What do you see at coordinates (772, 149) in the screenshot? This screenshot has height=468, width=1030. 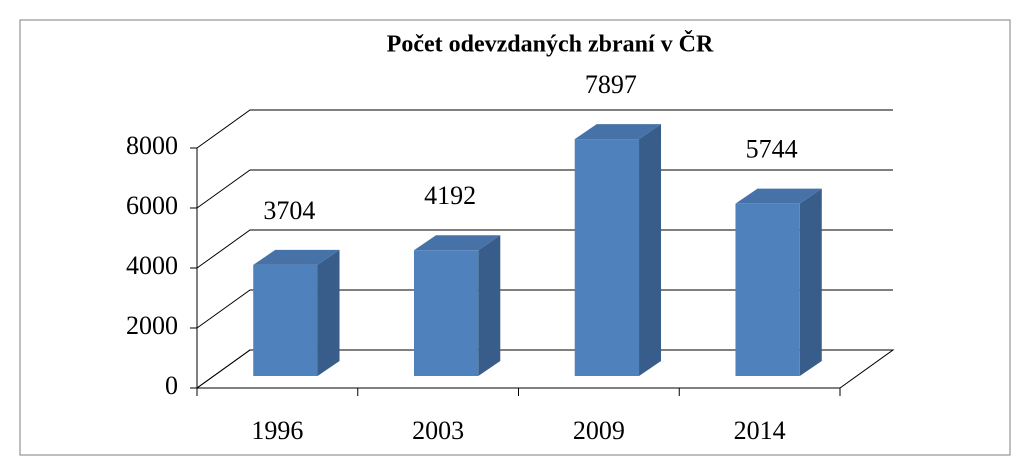 I see `value-label: 5744` at bounding box center [772, 149].